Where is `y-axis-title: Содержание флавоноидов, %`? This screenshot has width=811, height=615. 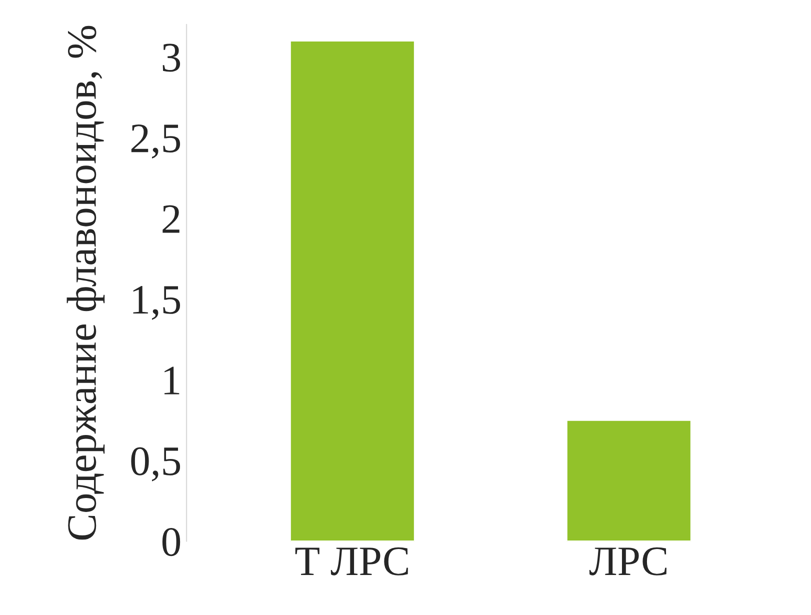
y-axis-title: Содержание флавоноидов, % is located at coordinates (85, 283).